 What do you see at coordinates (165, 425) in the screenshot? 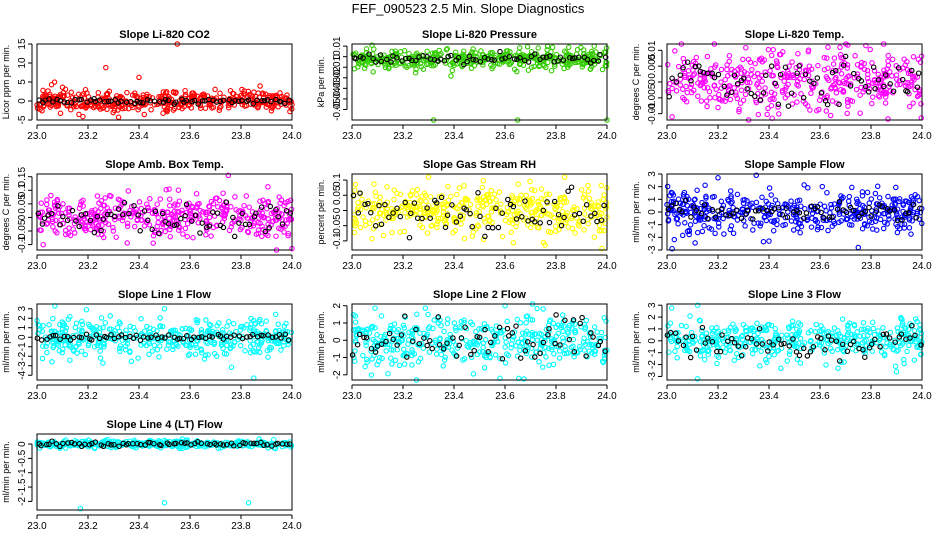
I see `panel-title: Slope Line 4 (LT) Flow` at bounding box center [165, 425].